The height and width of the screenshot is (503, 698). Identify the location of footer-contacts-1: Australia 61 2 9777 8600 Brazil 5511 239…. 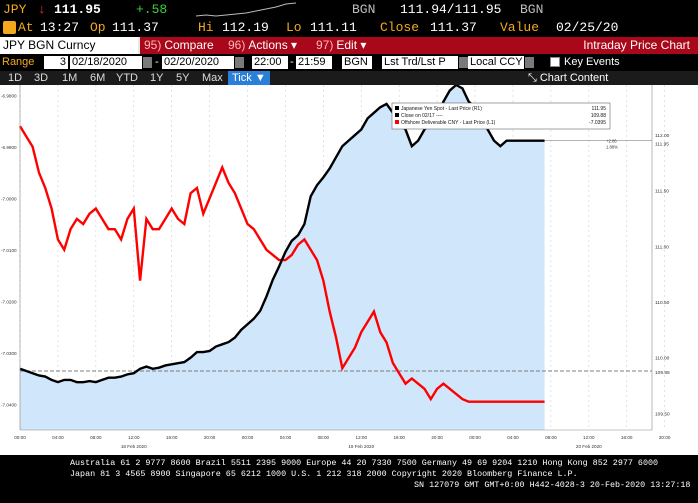
(364, 463).